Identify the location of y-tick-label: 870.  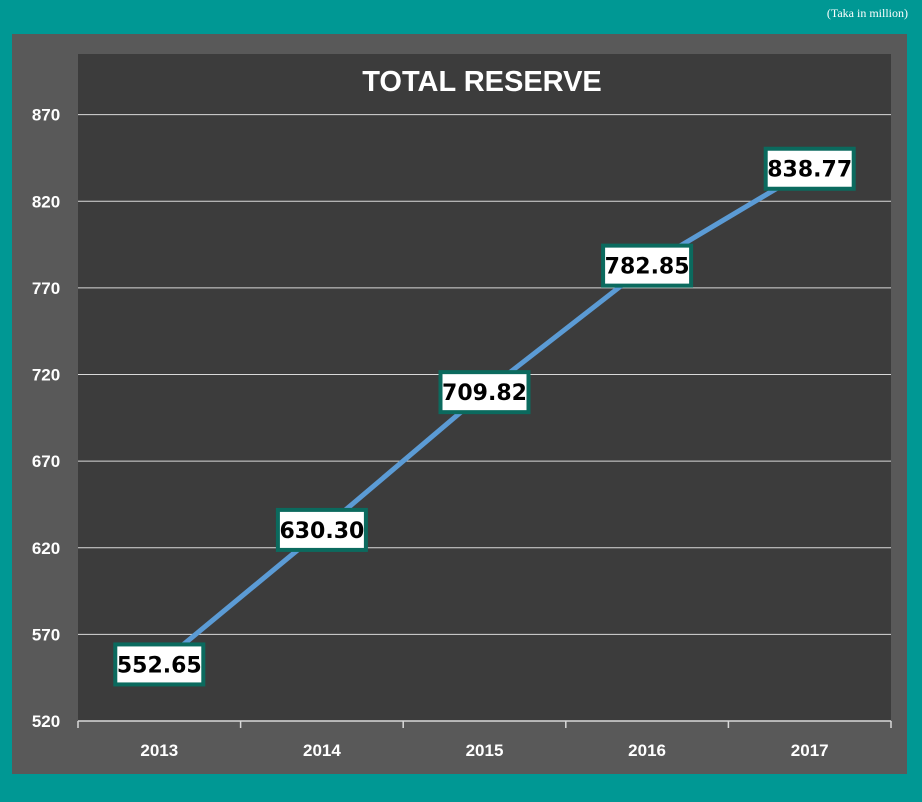
(46, 115).